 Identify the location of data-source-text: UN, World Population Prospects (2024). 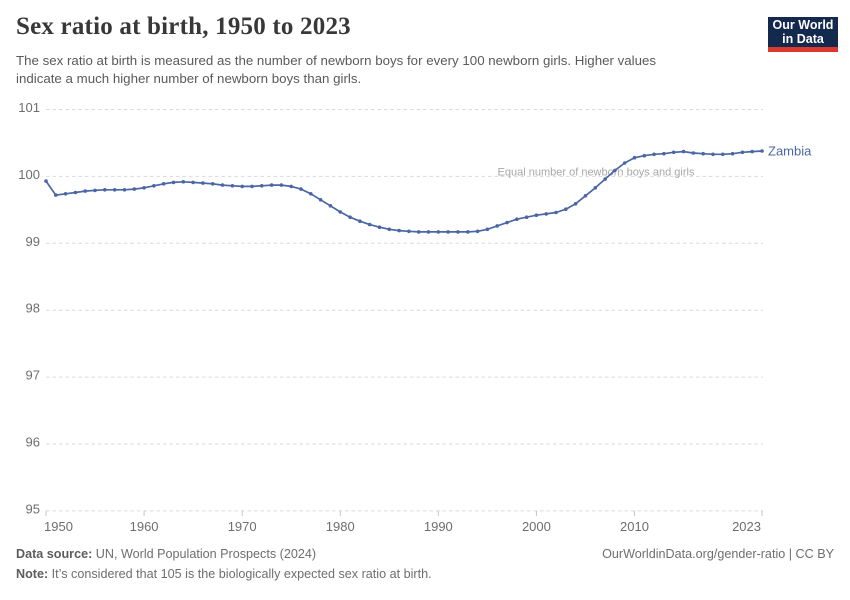
(204, 554).